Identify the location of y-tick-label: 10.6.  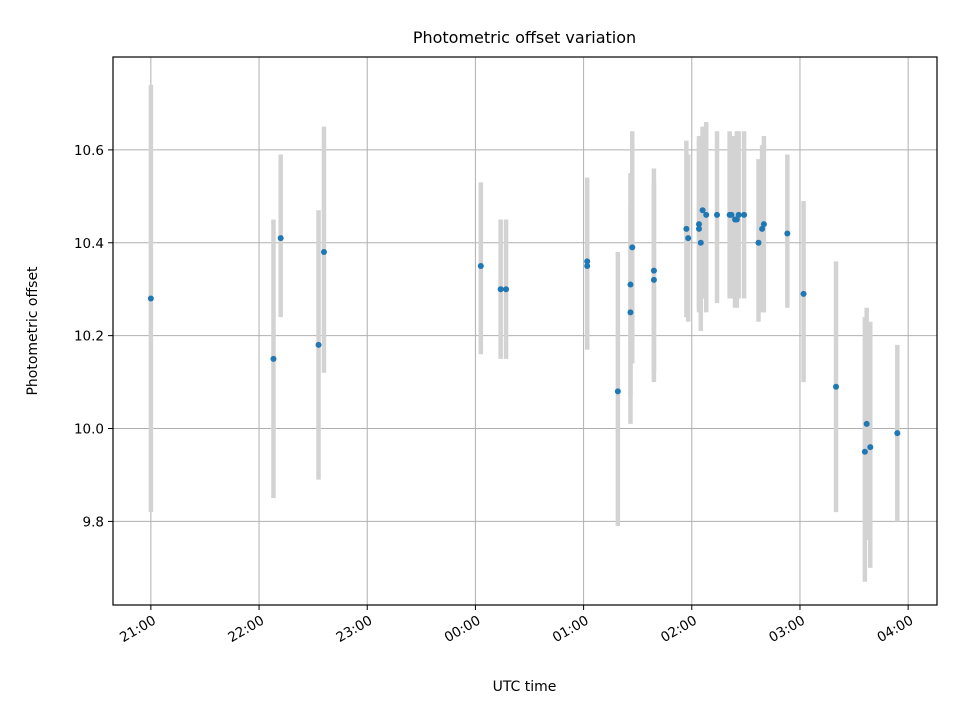
(89, 151).